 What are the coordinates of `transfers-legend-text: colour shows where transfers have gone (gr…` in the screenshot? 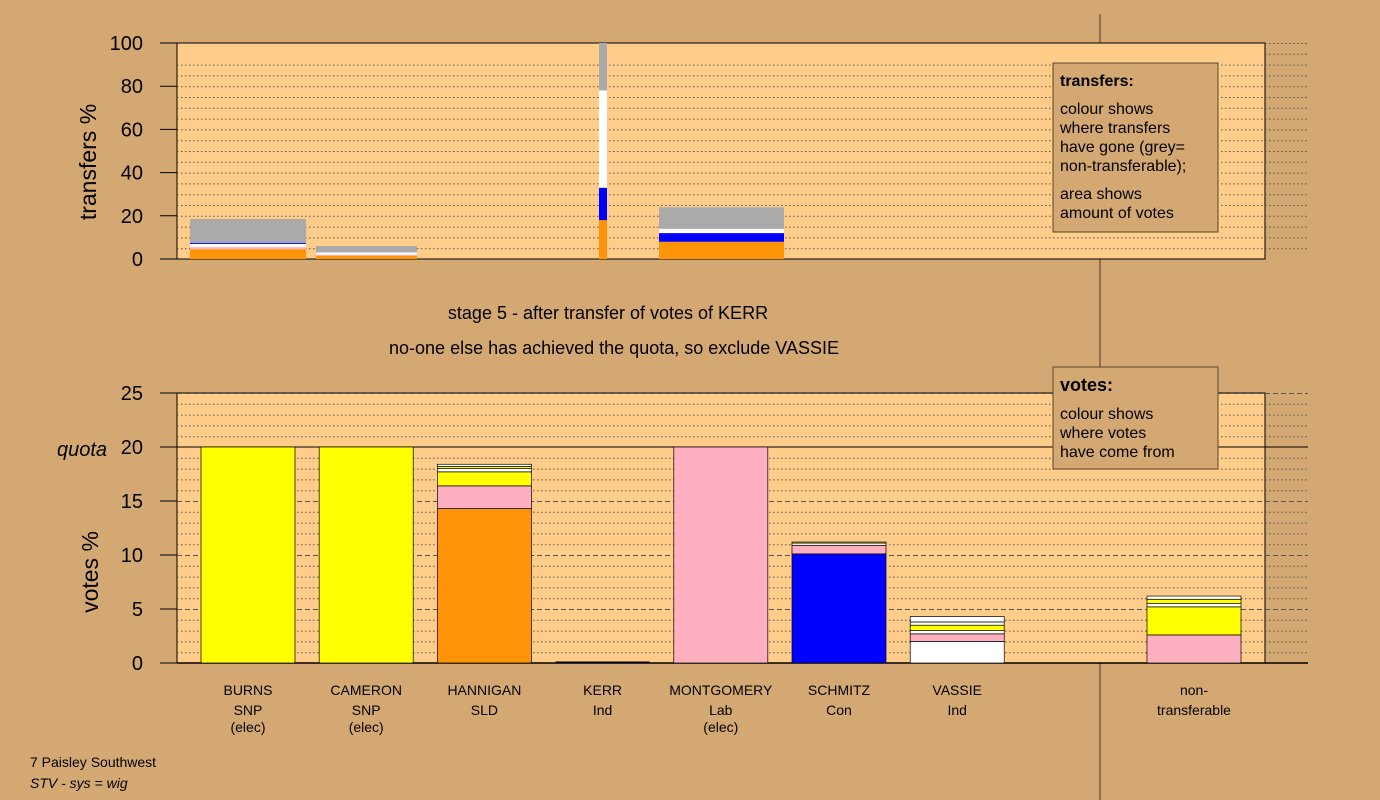 It's located at (1122, 161).